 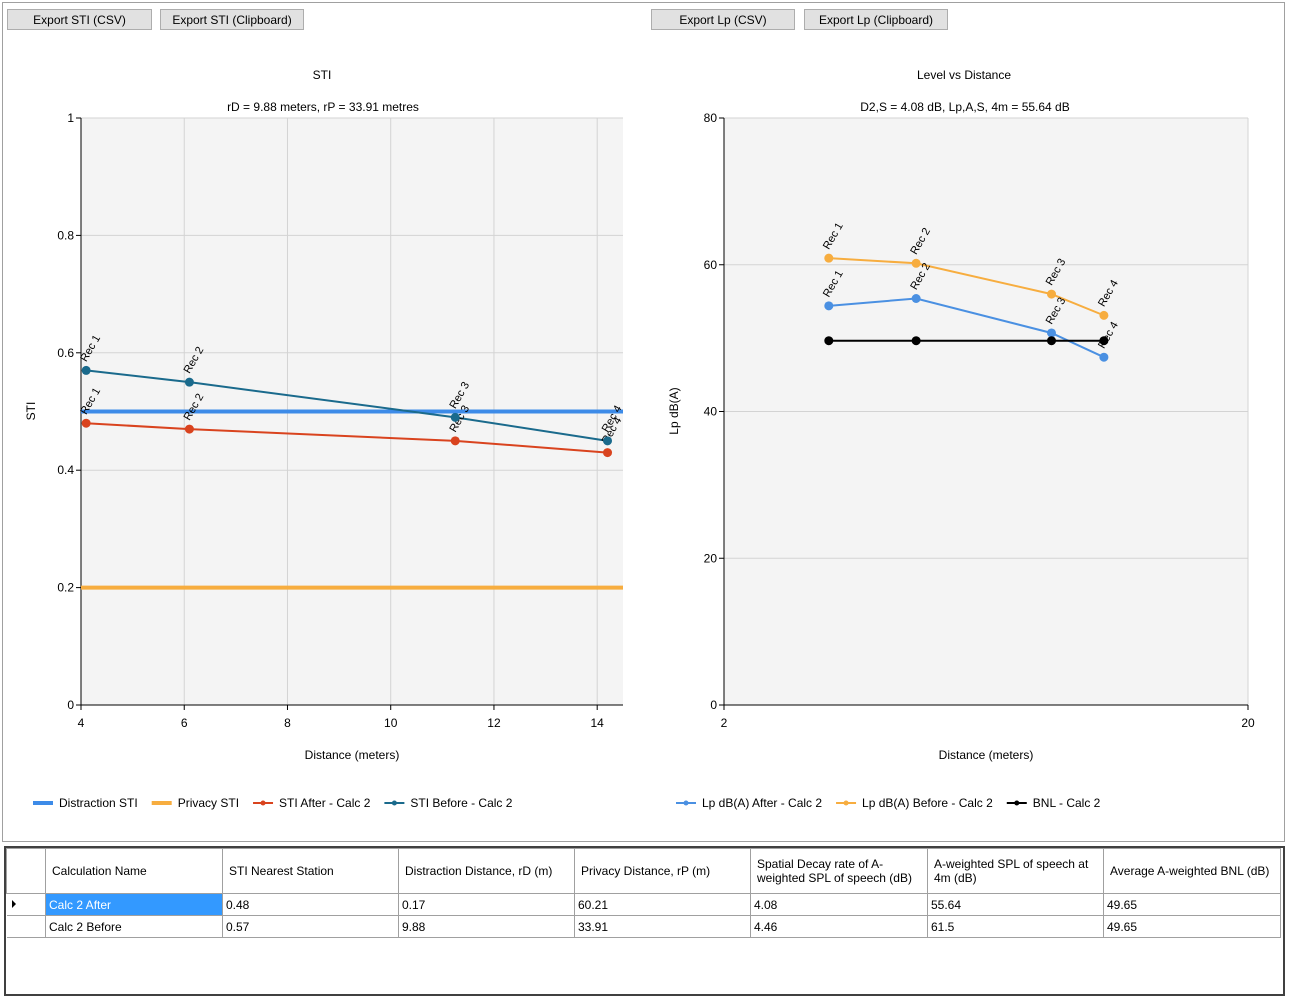 I want to click on column-header: Distraction Distance, rD (m), so click(x=486, y=871).